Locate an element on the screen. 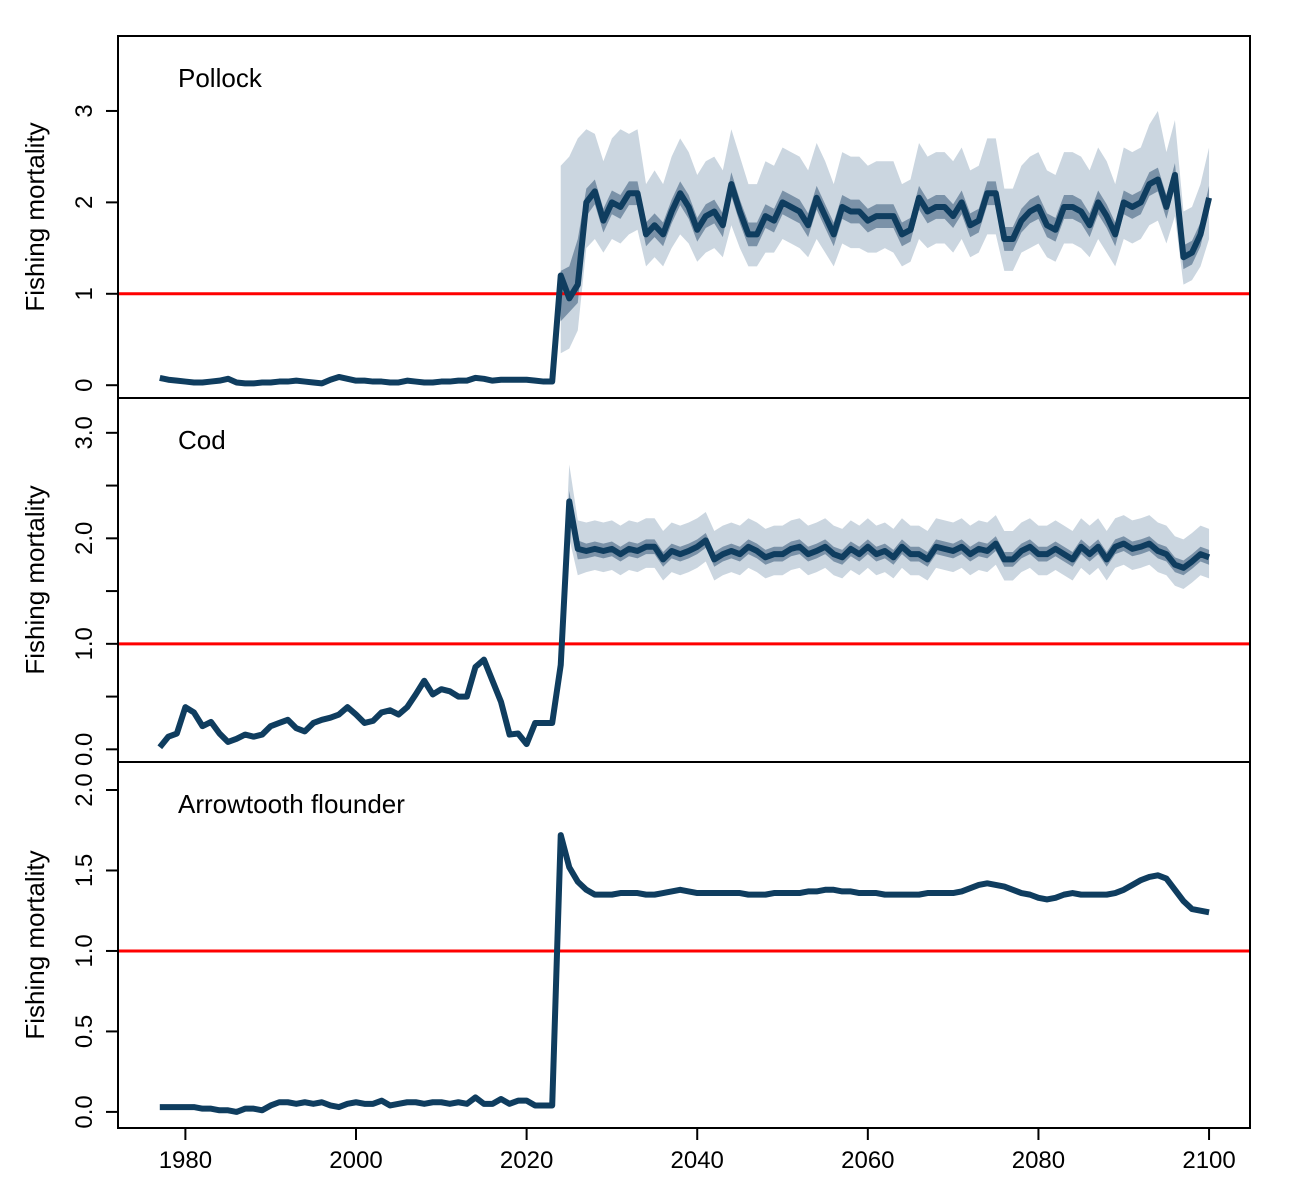 Image resolution: width=1290 pixels, height=1200 pixels. x-tick-label: 2040 is located at coordinates (697, 1160).